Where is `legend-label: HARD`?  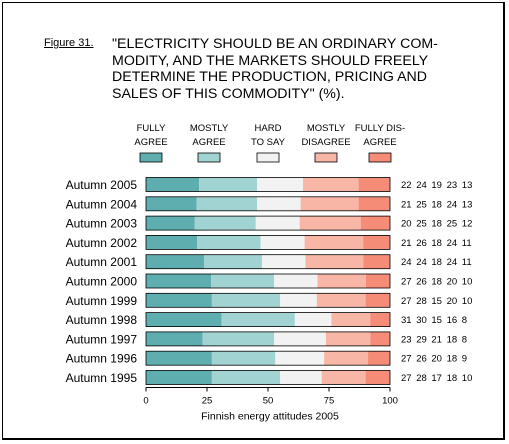 legend-label: HARD is located at coordinates (268, 128).